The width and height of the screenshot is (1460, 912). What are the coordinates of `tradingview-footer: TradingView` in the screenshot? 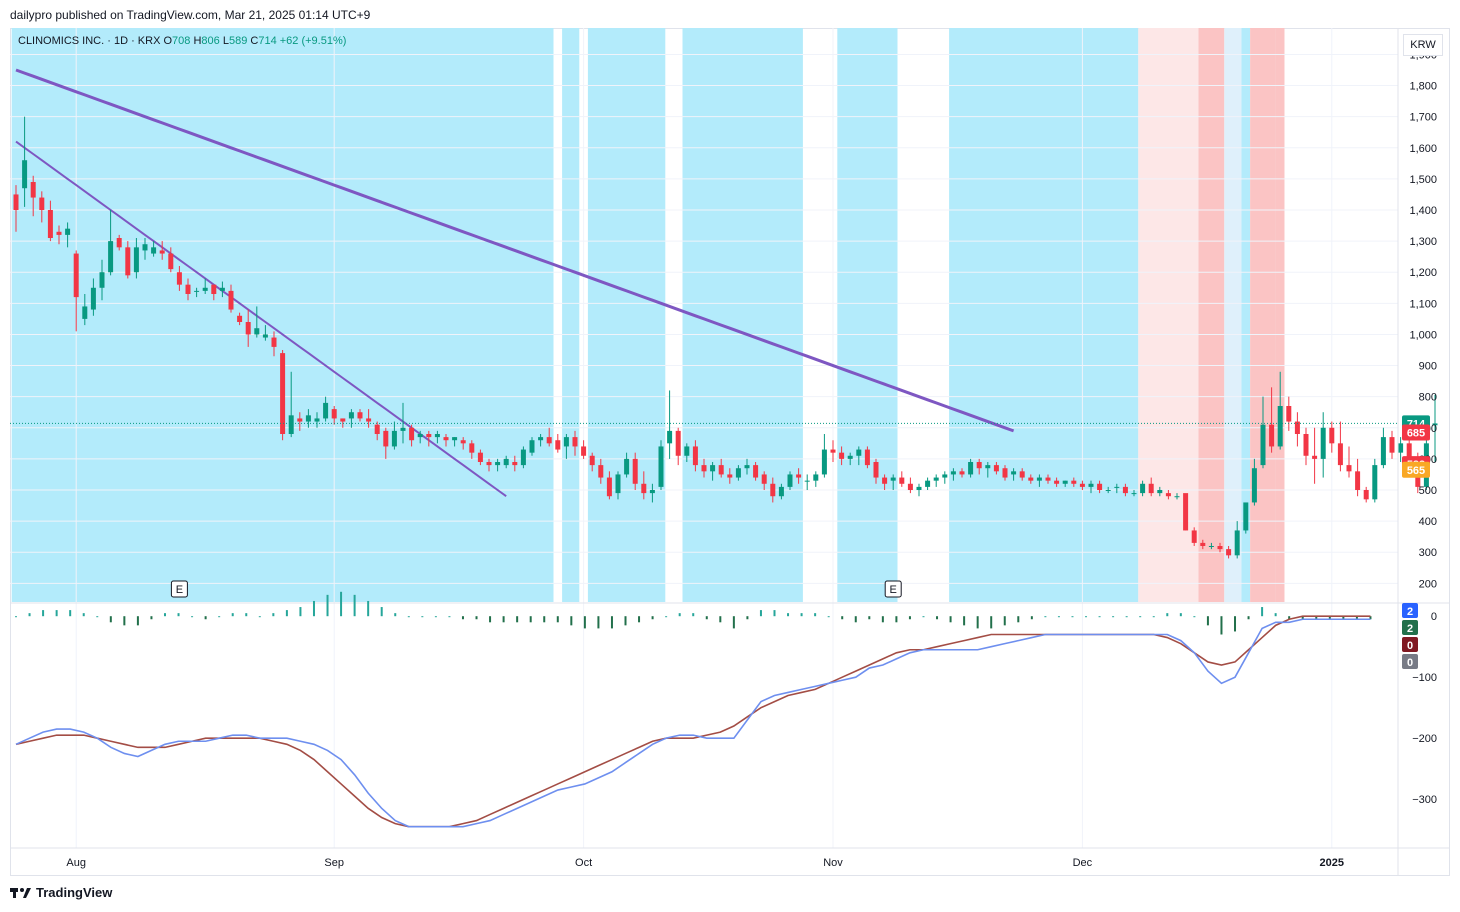 It's located at (61, 892).